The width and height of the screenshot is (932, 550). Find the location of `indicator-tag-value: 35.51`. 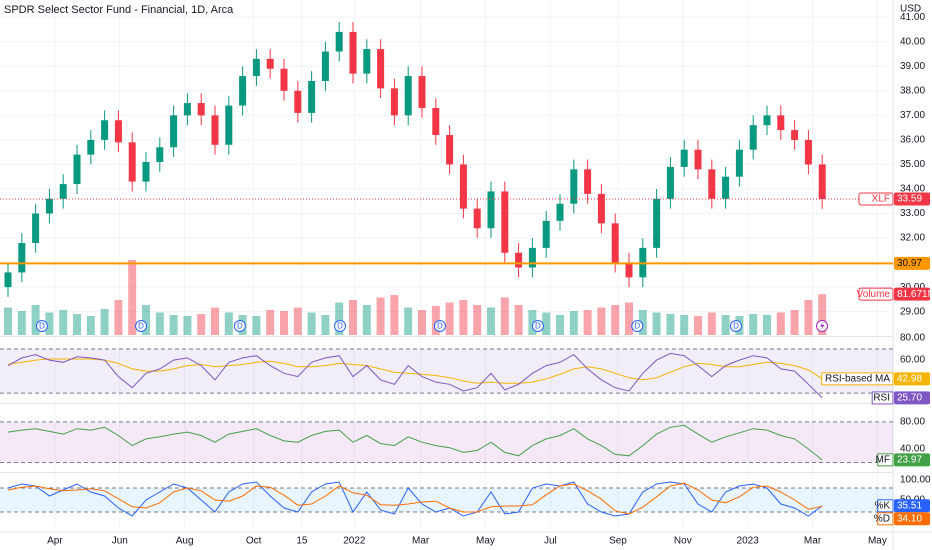

indicator-tag-value: 35.51 is located at coordinates (909, 505).